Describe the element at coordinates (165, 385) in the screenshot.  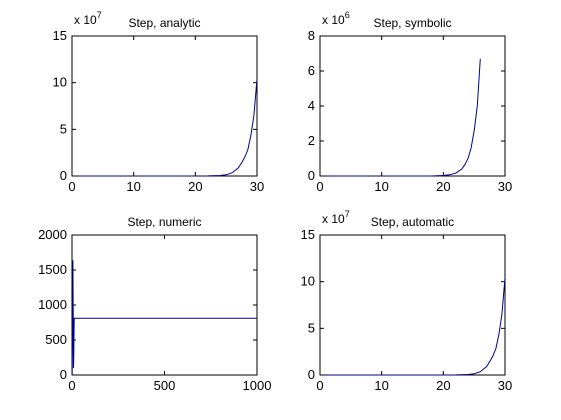
I see `x-tick-label: 500` at that location.